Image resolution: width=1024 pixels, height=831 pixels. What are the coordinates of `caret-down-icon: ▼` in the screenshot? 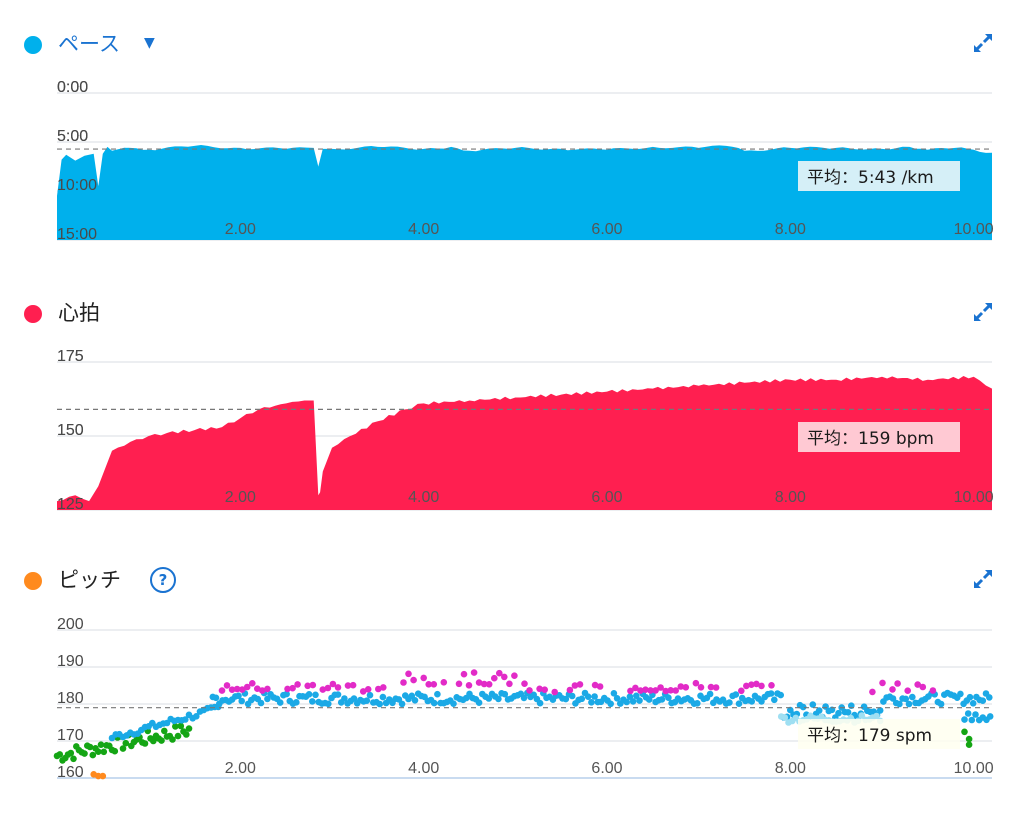 It's located at (149, 43).